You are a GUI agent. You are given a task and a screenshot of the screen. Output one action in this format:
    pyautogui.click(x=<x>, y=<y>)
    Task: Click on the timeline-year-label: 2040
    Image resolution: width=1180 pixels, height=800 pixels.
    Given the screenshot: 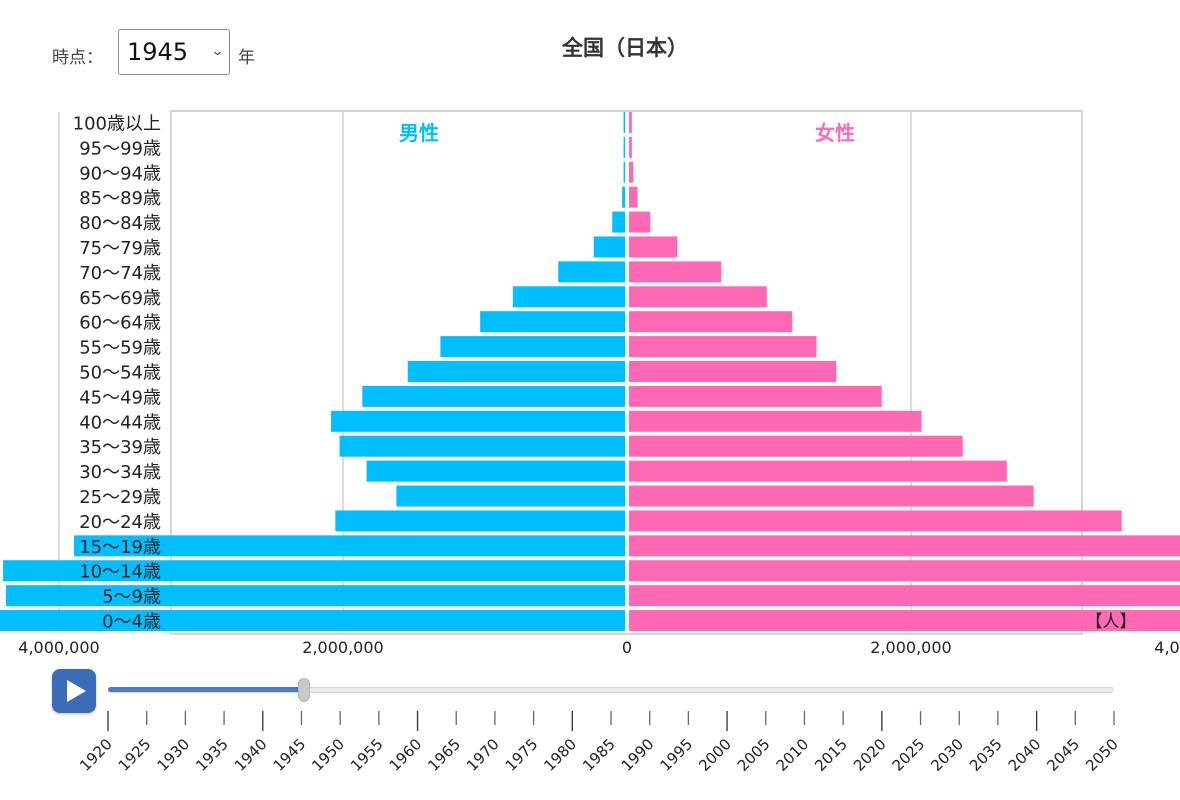 What is the action you would take?
    pyautogui.click(x=1025, y=755)
    